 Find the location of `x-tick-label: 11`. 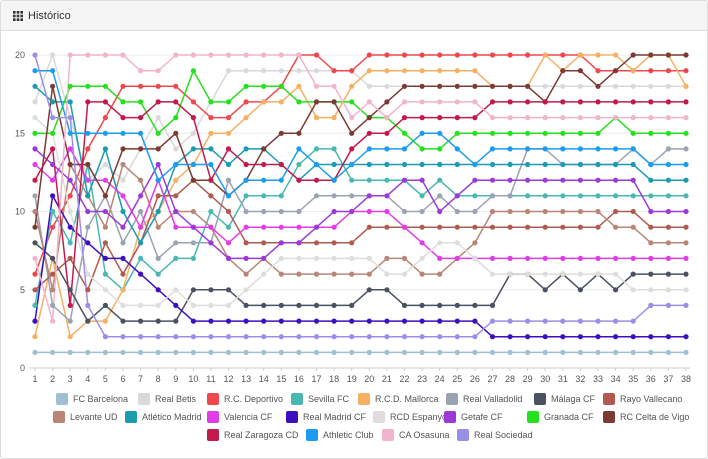

x-tick-label: 11 is located at coordinates (210, 379).